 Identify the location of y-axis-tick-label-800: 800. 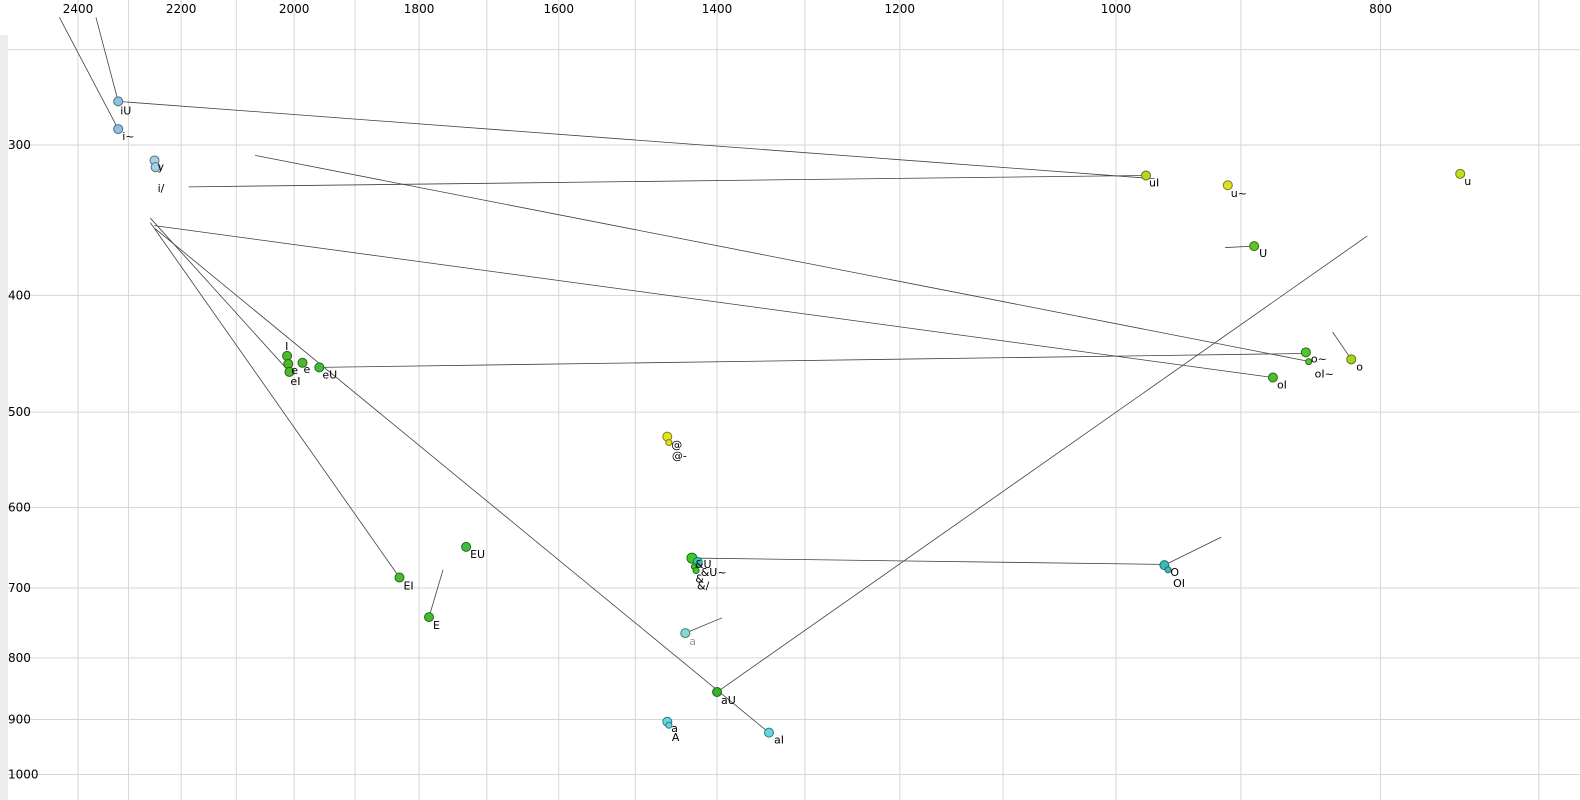
(19, 658).